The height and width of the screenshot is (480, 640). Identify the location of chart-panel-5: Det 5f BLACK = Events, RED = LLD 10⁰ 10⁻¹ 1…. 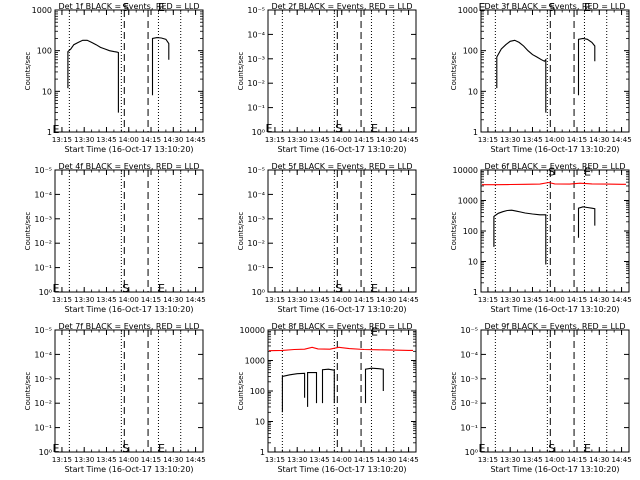
(328, 238).